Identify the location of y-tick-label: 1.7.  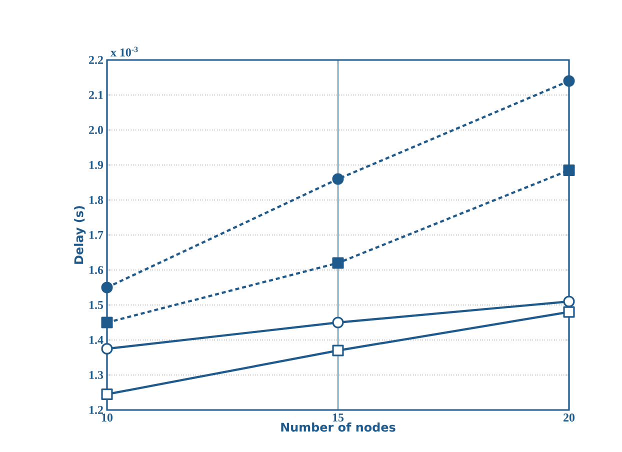
(96, 235).